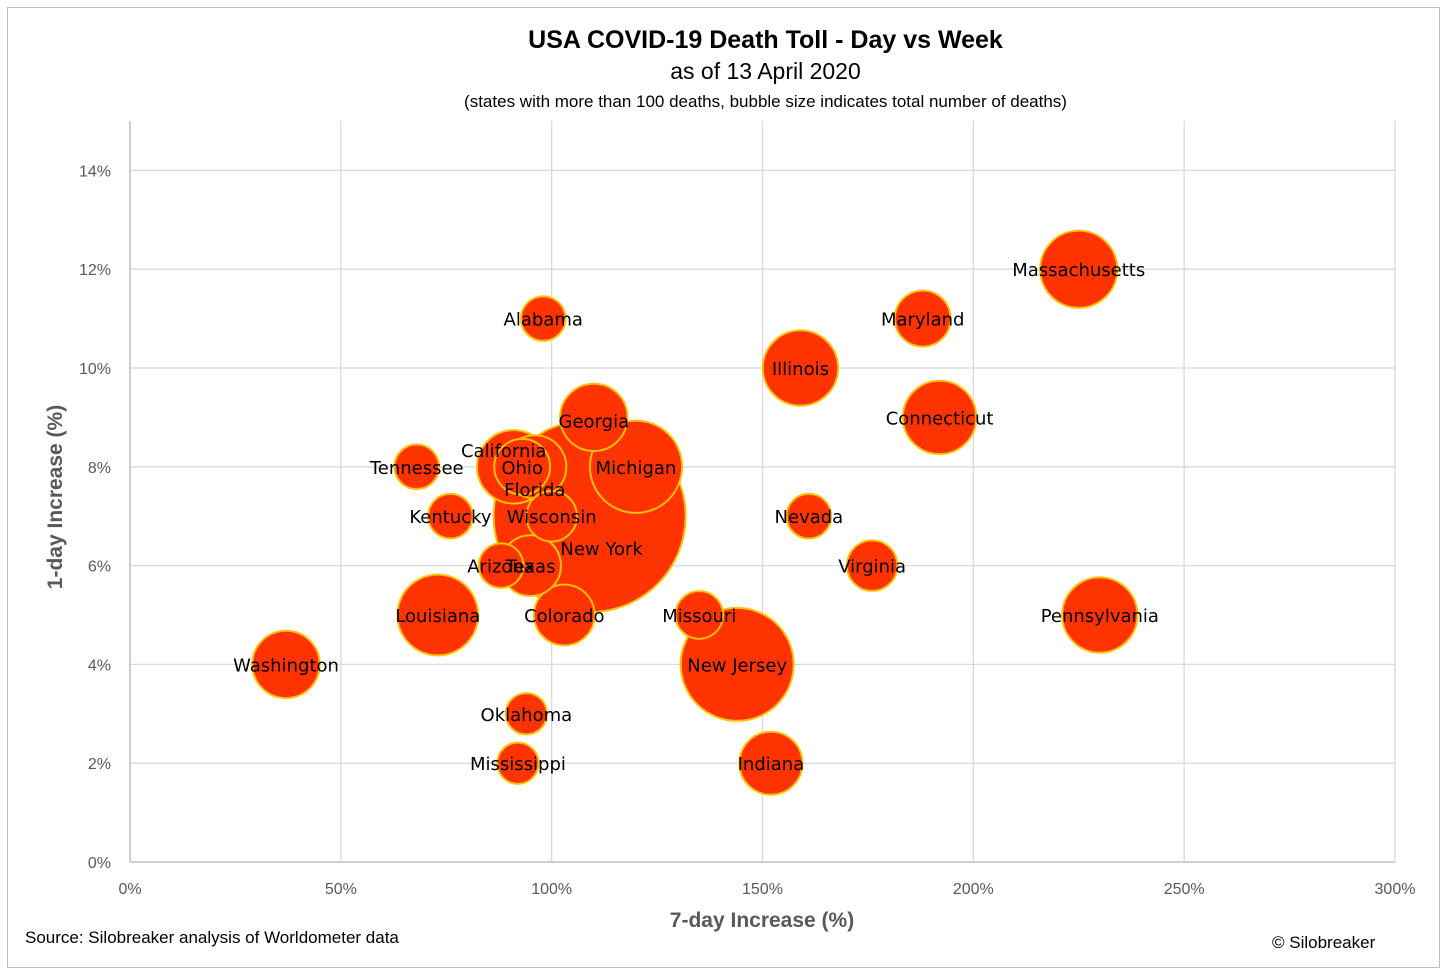  I want to click on y-tick-label: 12%, so click(95, 270).